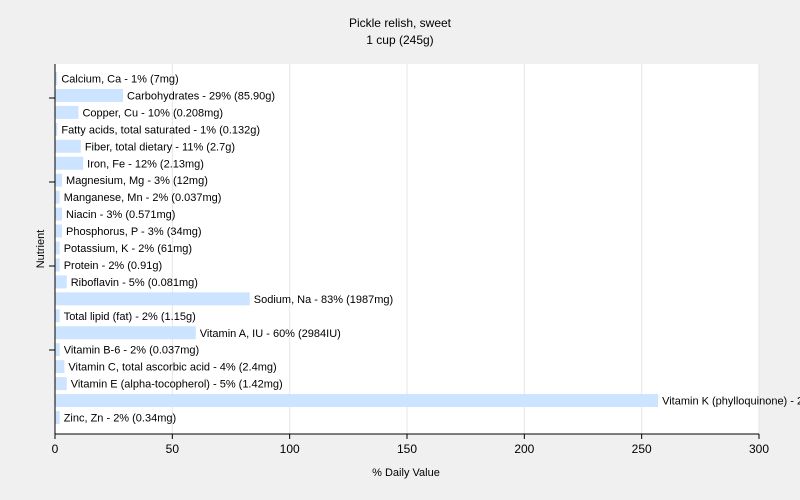 The width and height of the screenshot is (800, 500). Describe the element at coordinates (290, 449) in the screenshot. I see `x-tick-label: 100` at that location.